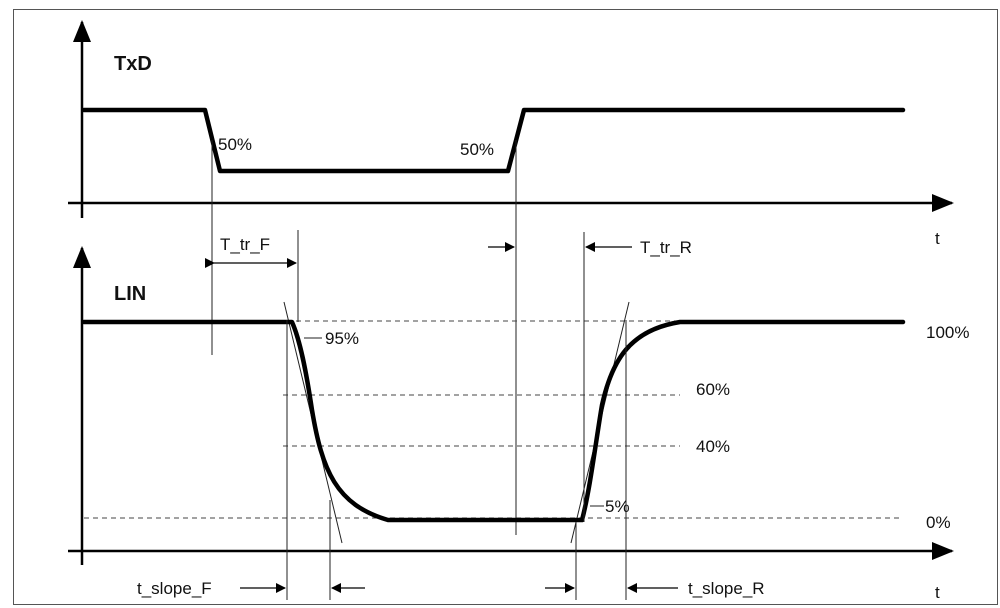 This screenshot has height=608, width=1000. Describe the element at coordinates (937, 592) in the screenshot. I see `time-label-bottom: t` at that location.